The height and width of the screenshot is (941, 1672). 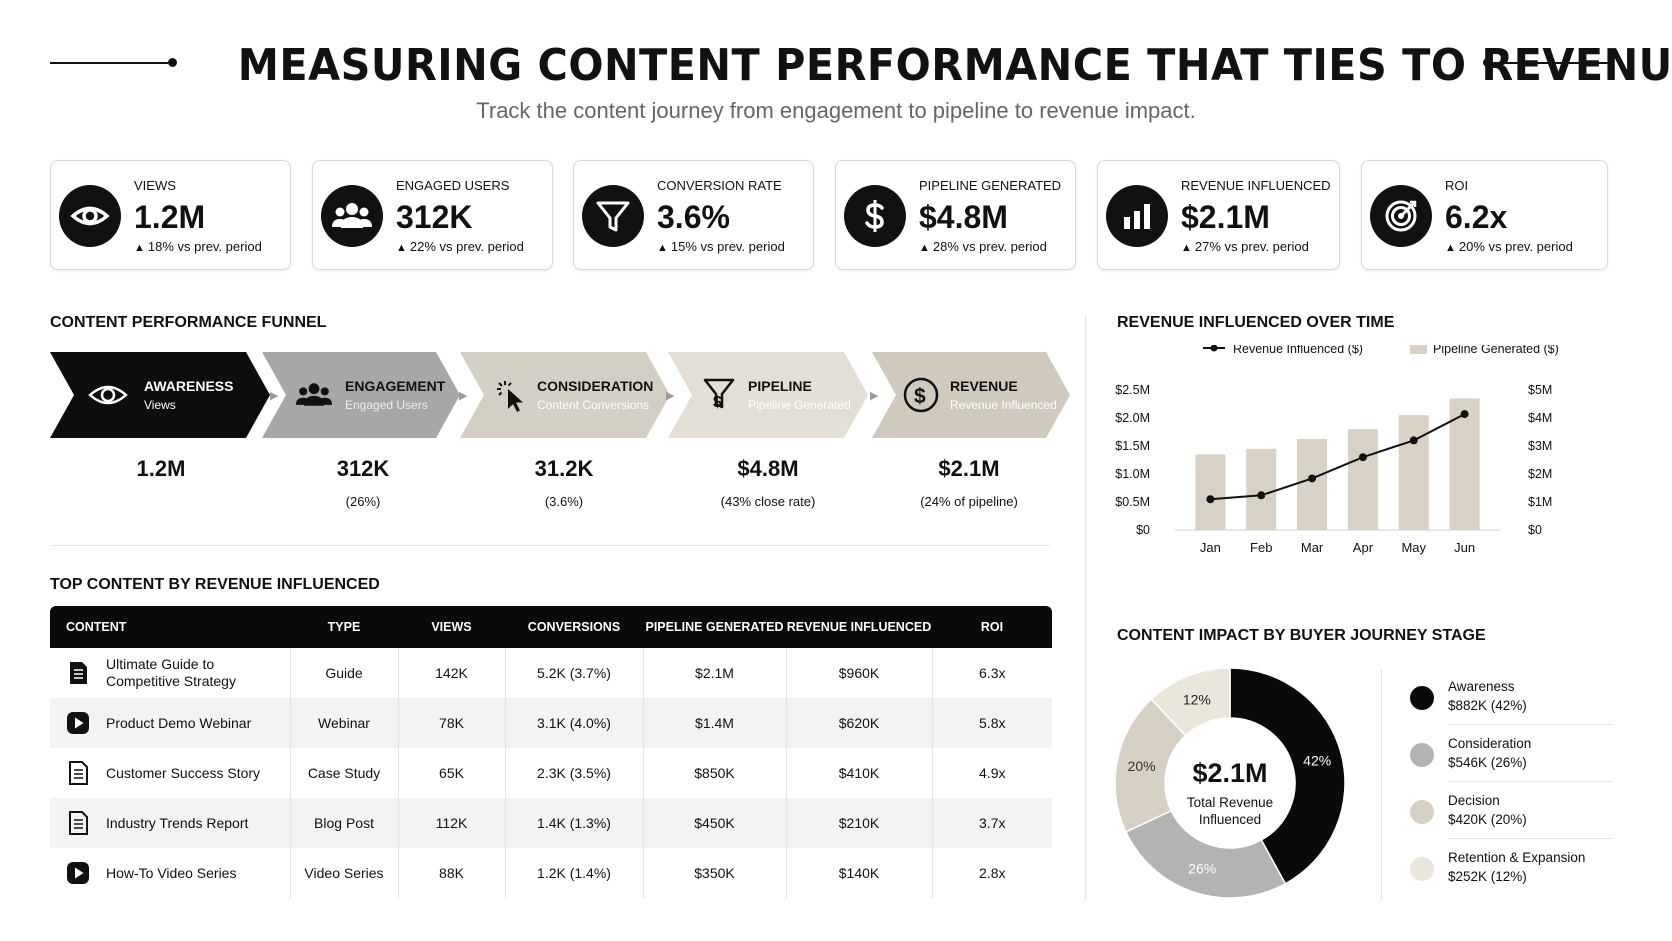 I want to click on y-right-tick-label: $0, so click(x=1535, y=530).